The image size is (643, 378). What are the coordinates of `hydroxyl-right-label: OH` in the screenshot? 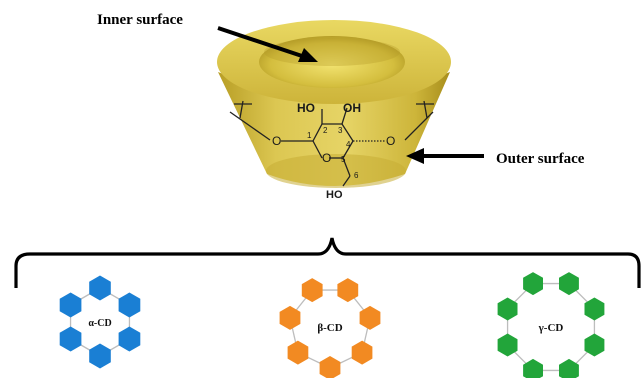 It's located at (352, 108).